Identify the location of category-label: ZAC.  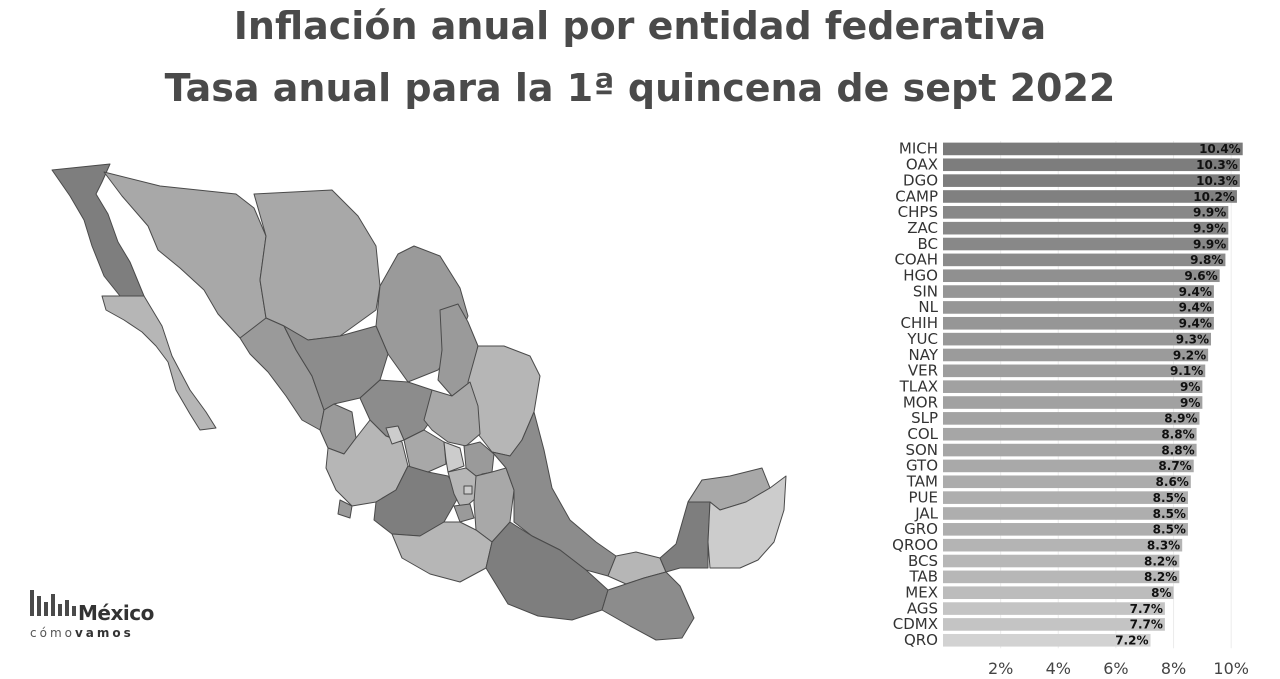
(922, 228).